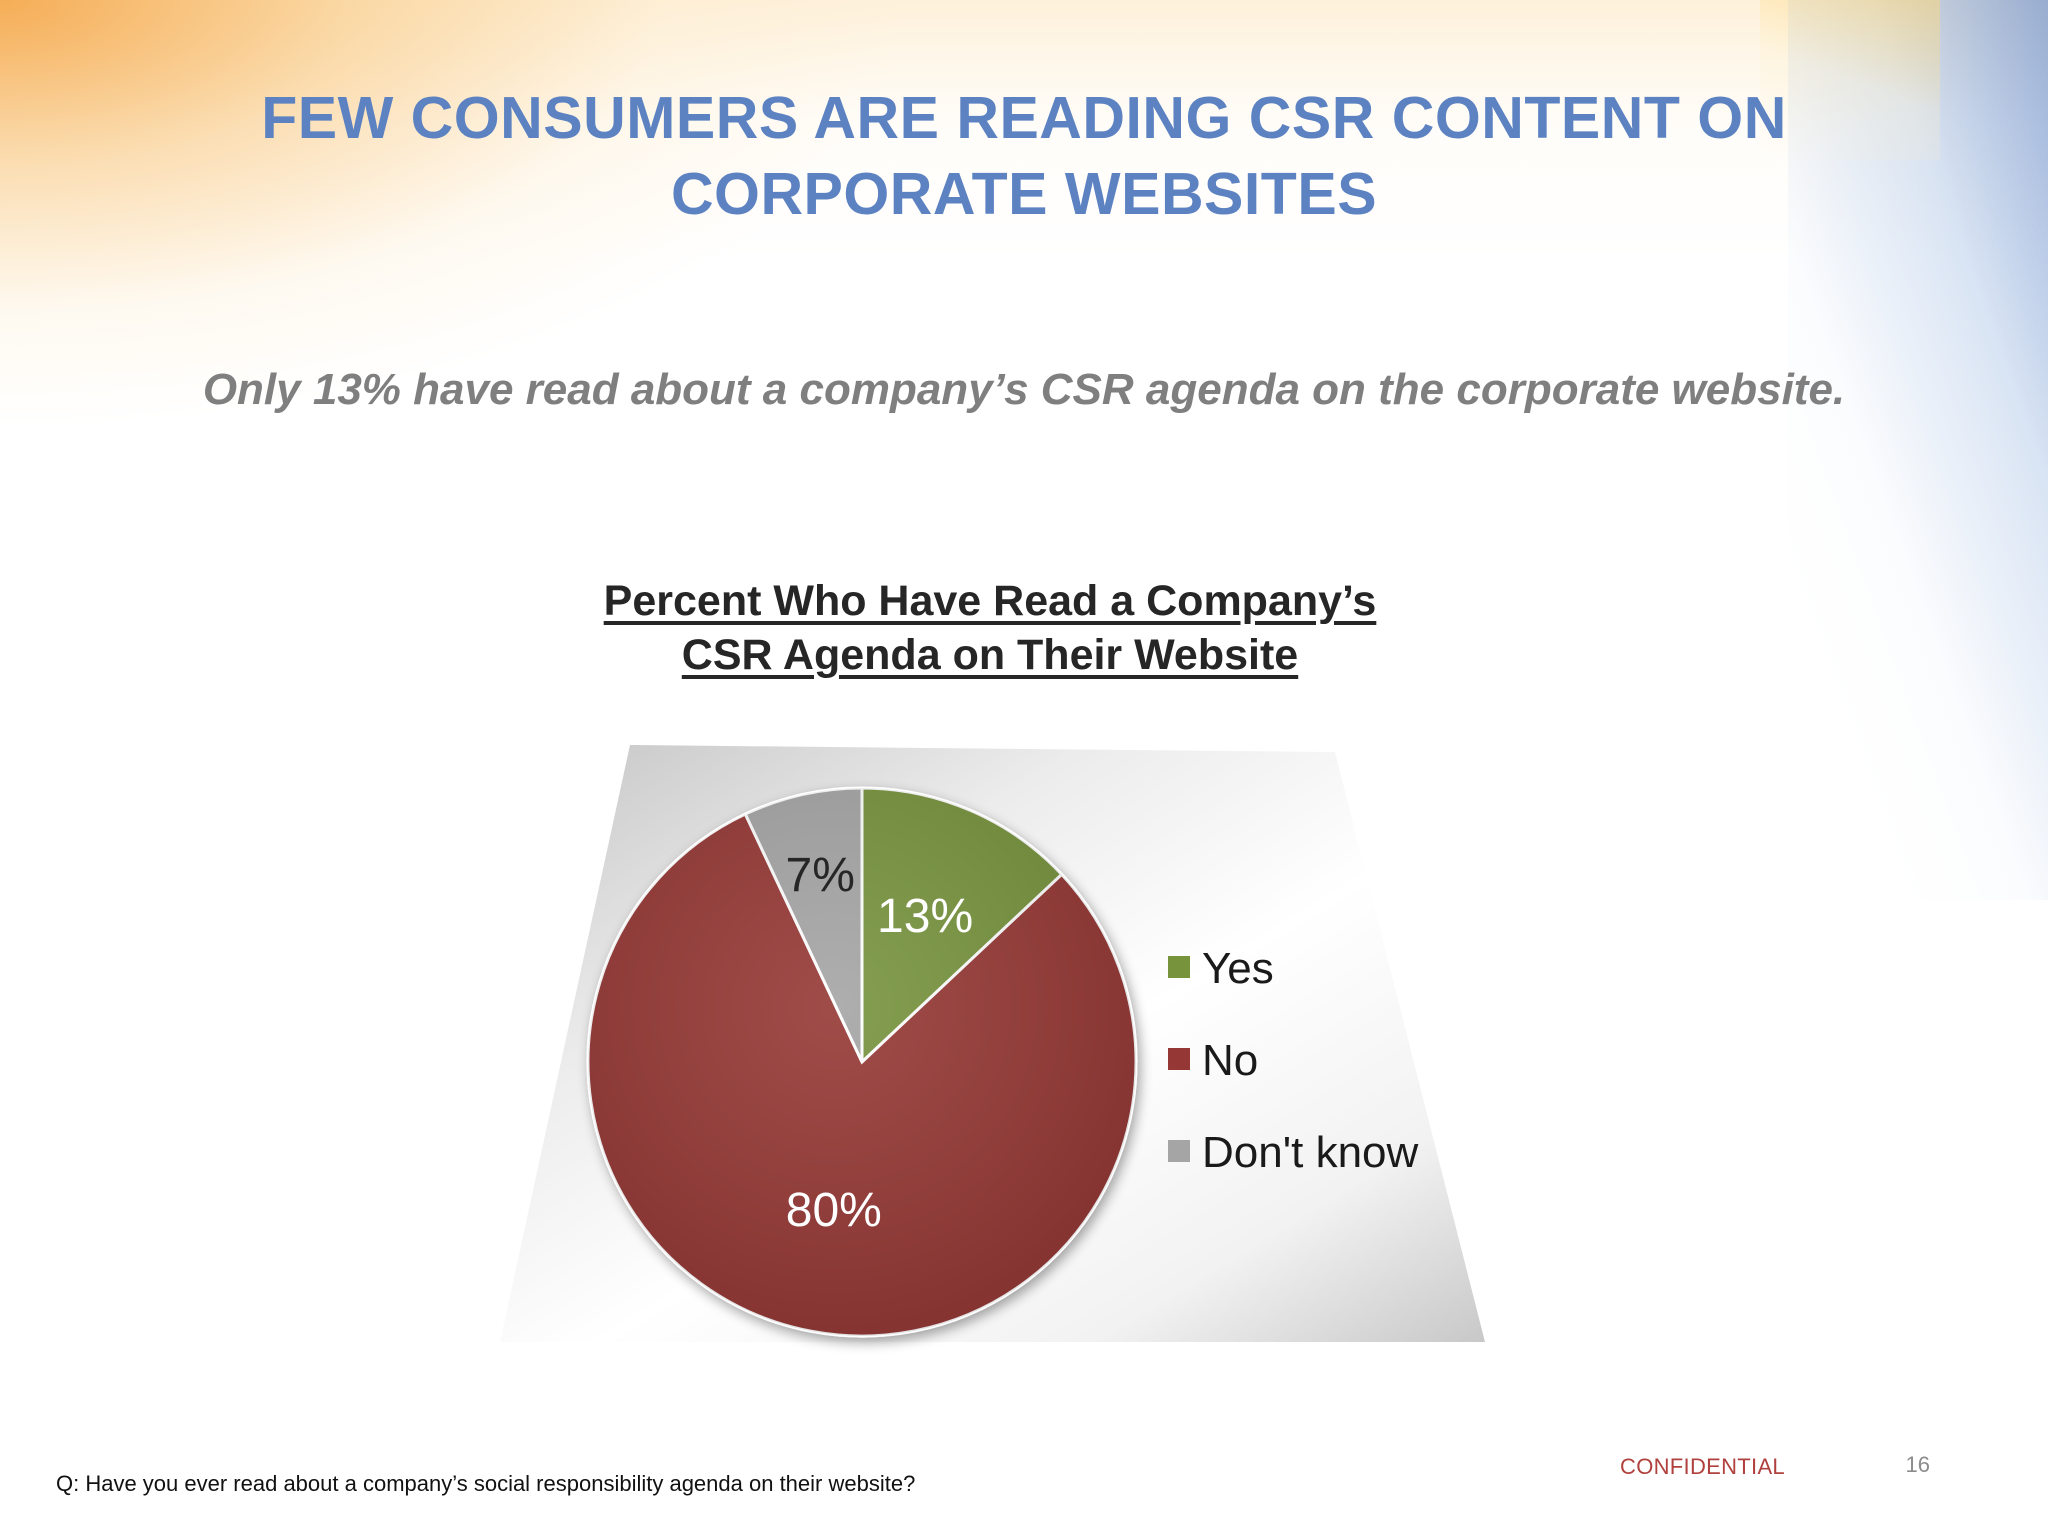 The height and width of the screenshot is (1536, 2048). I want to click on pie-slices, so click(862, 1062).